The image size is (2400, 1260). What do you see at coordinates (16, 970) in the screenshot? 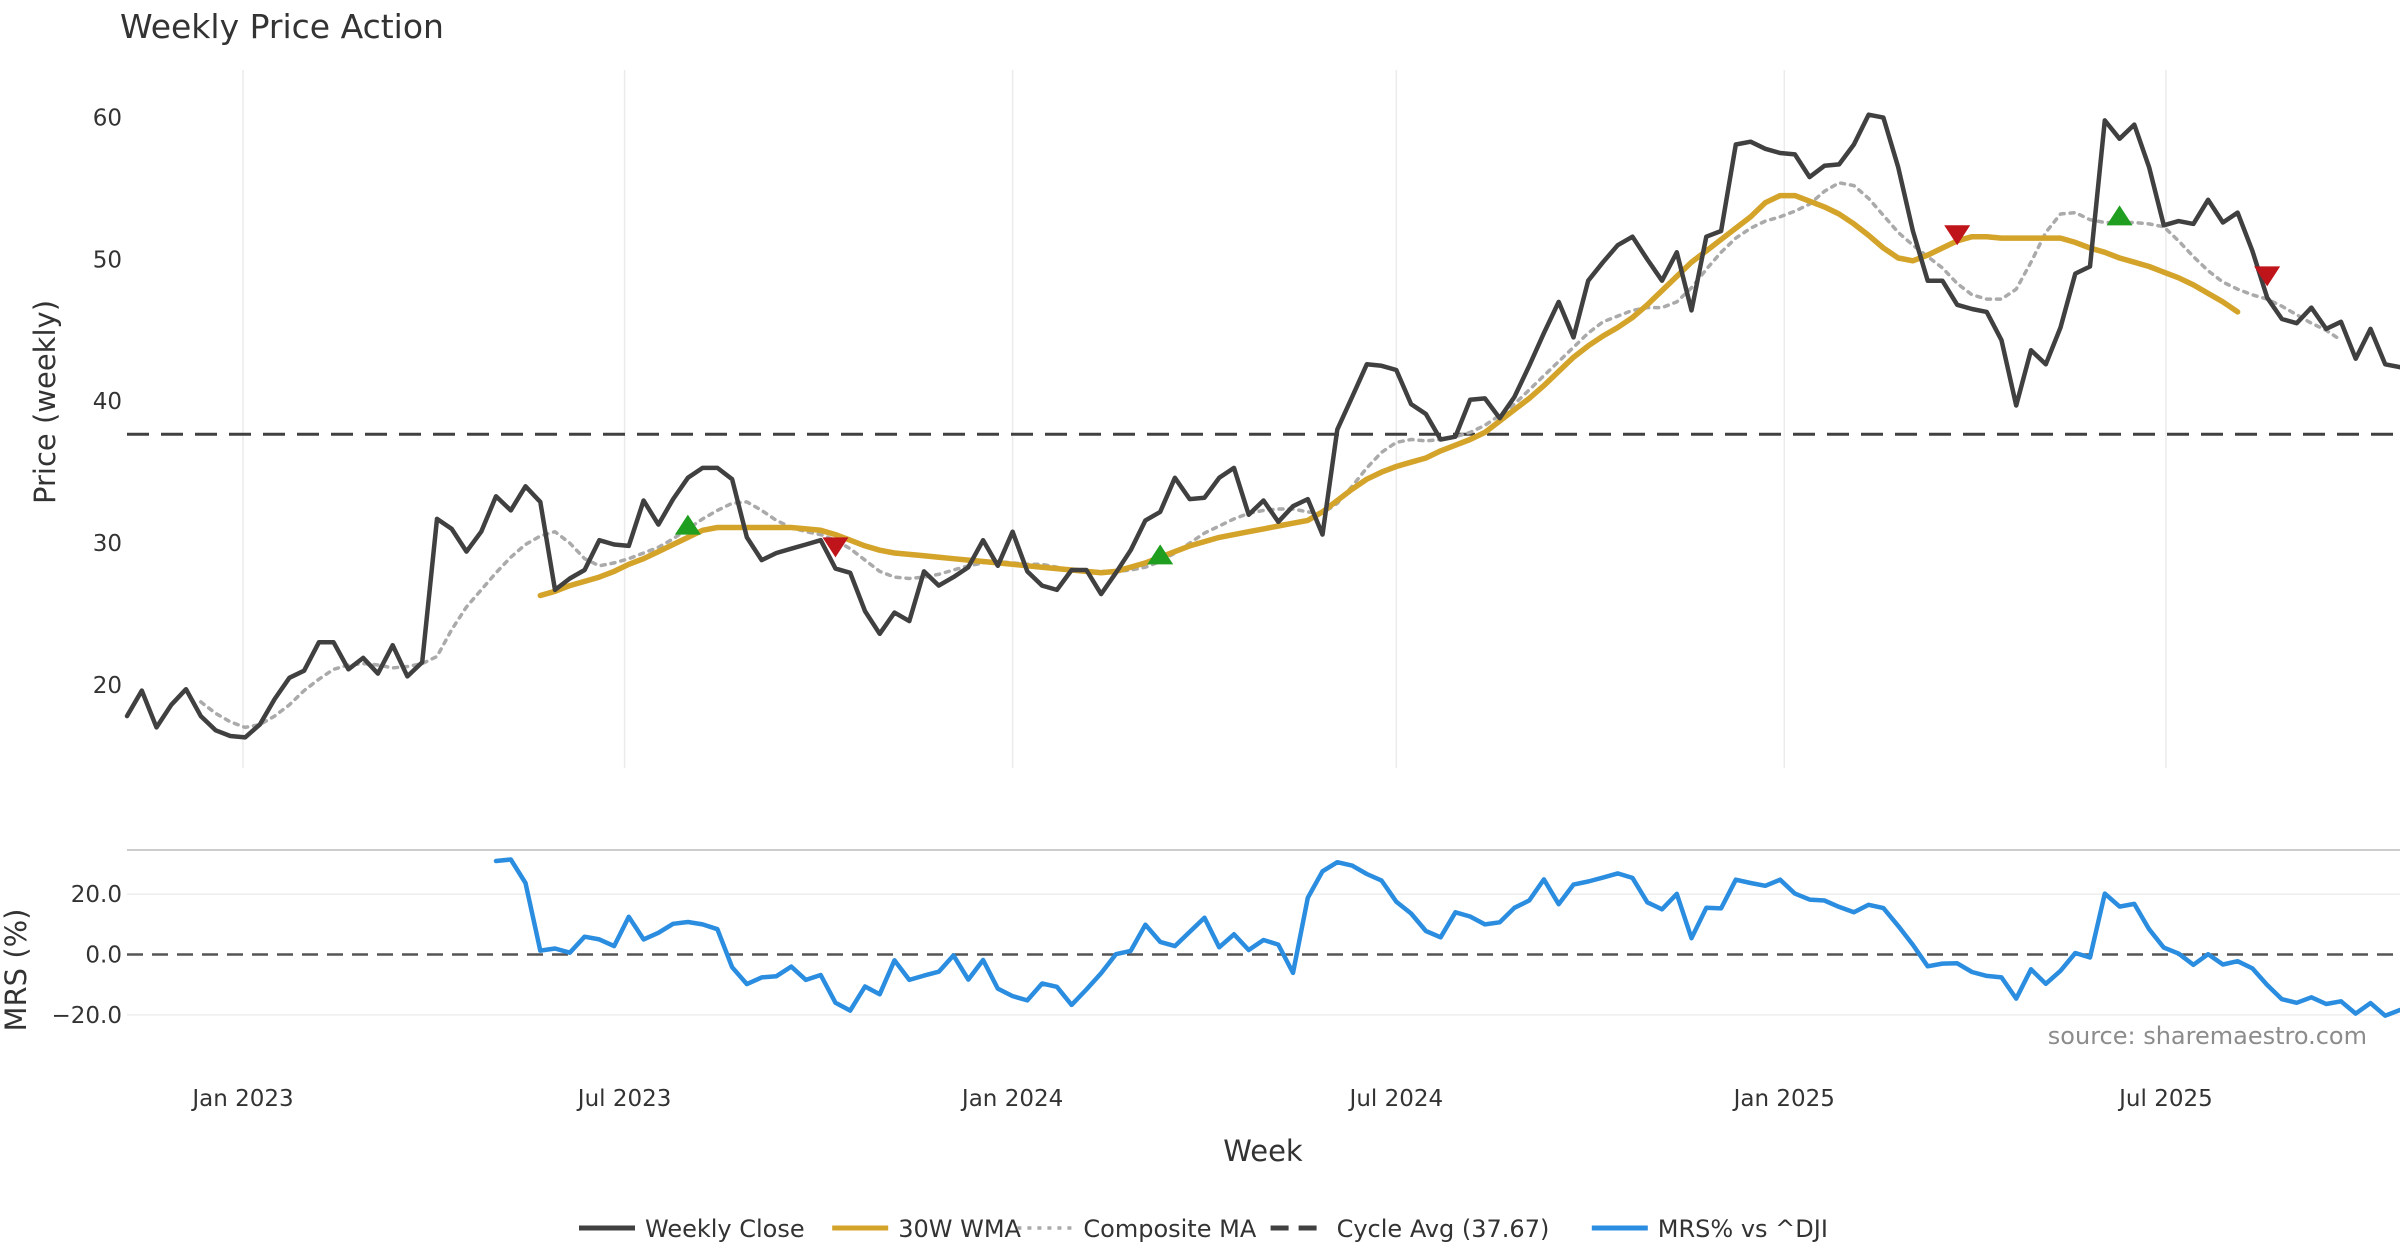
I see `mrs-y-axis-label: MRS (%)` at bounding box center [16, 970].